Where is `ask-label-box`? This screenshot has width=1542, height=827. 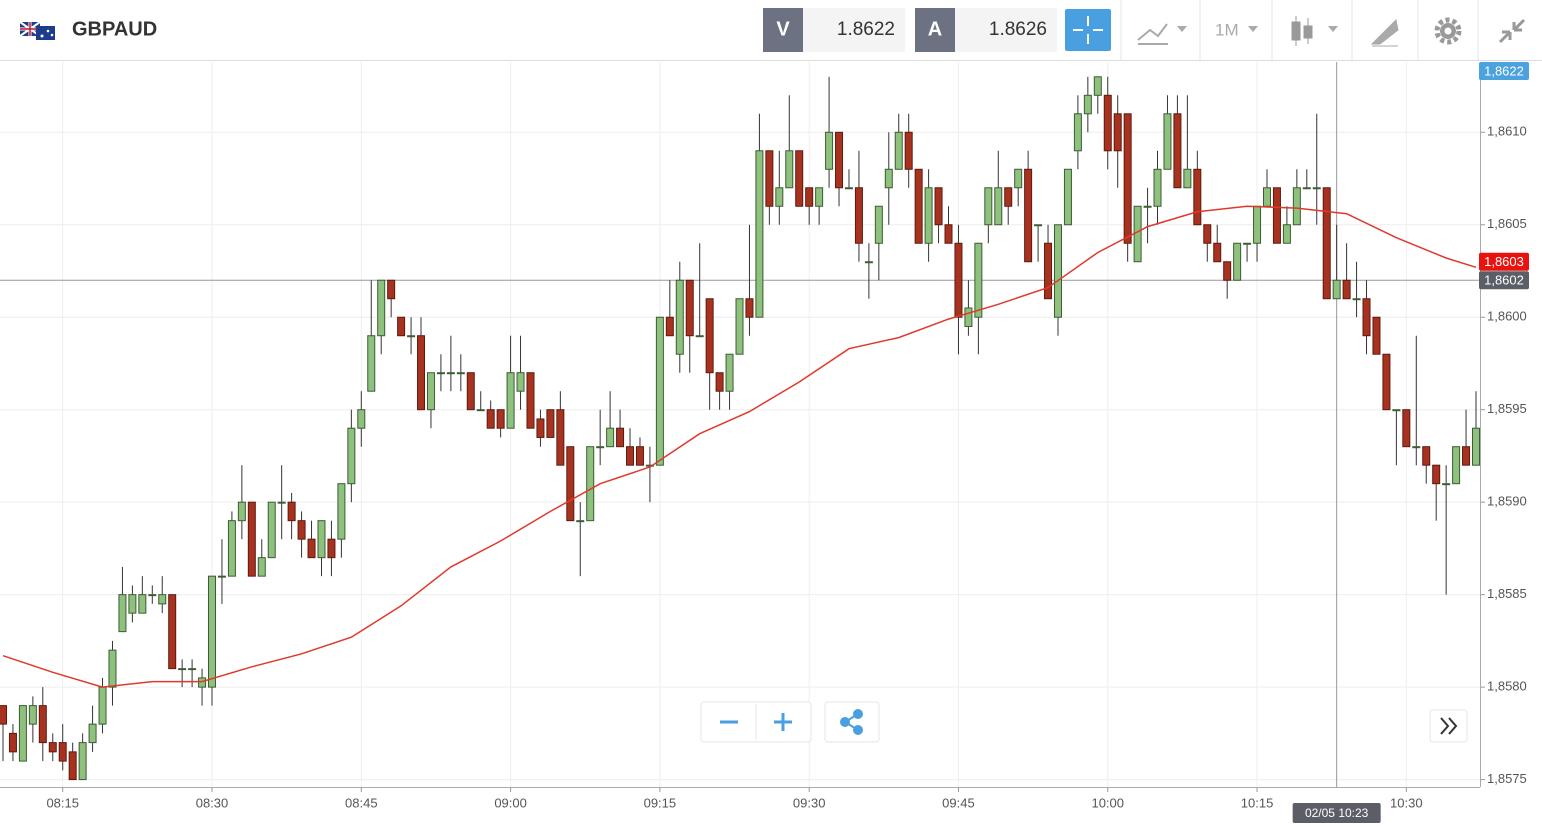
ask-label-box is located at coordinates (935, 30).